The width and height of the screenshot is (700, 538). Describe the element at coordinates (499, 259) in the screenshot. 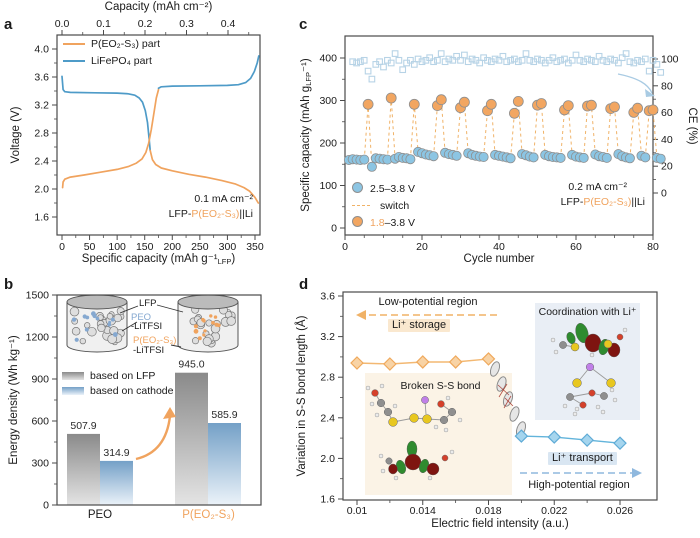

I see `panel-c-xlabel: Cycle number` at that location.